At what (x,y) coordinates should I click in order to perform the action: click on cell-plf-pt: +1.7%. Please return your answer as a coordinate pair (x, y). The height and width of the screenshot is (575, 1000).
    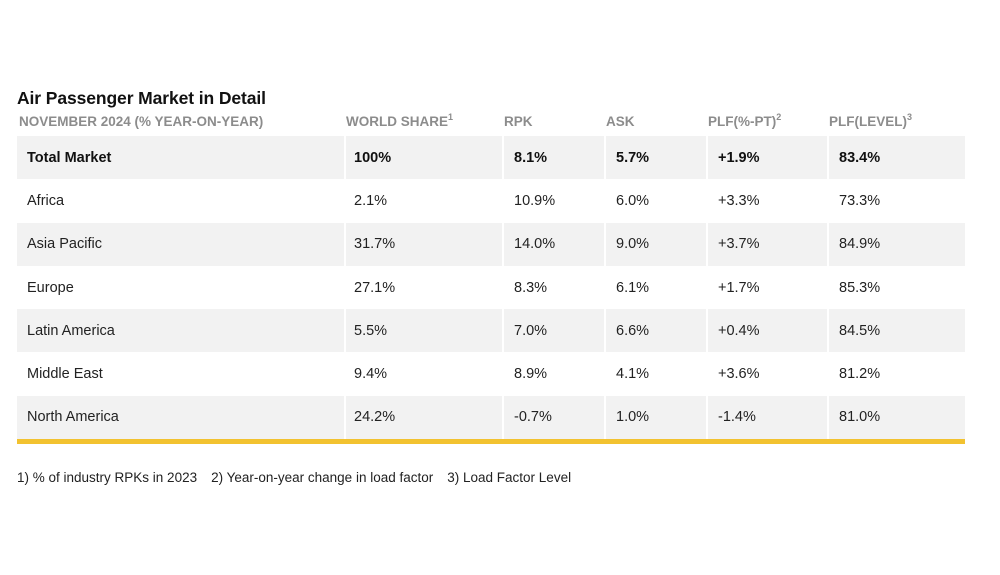
    Looking at the image, I should click on (739, 287).